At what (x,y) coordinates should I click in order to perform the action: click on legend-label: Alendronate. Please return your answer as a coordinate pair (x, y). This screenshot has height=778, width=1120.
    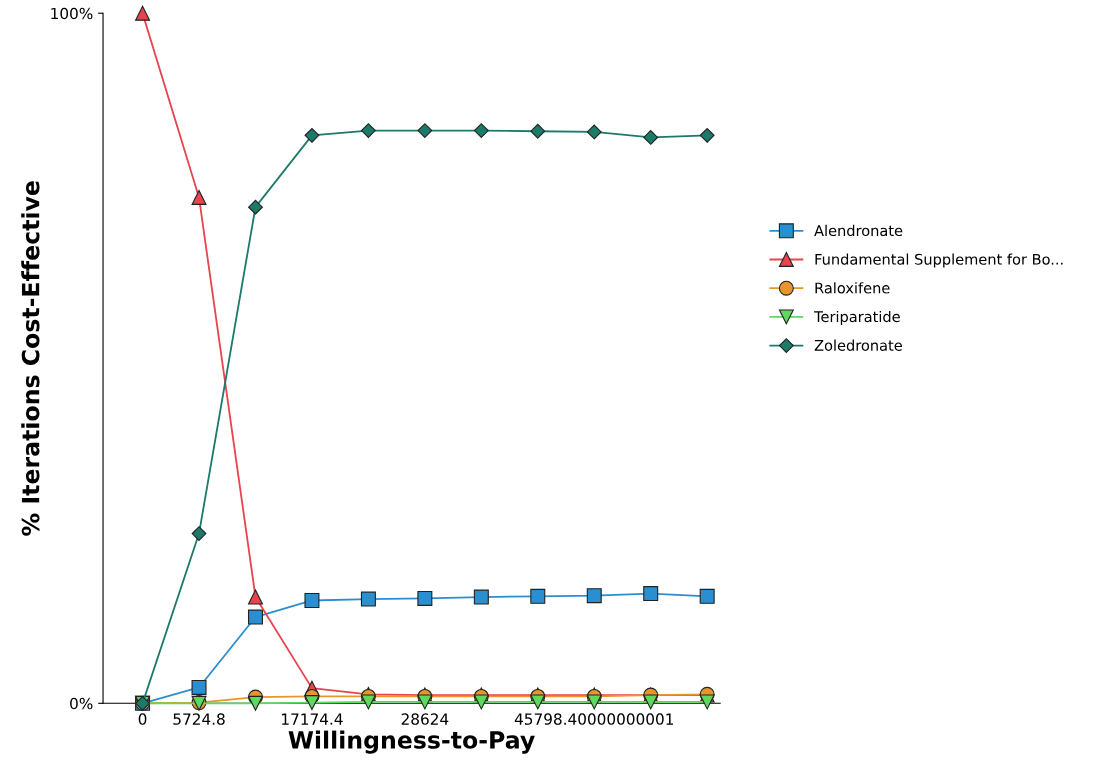
    Looking at the image, I should click on (858, 230).